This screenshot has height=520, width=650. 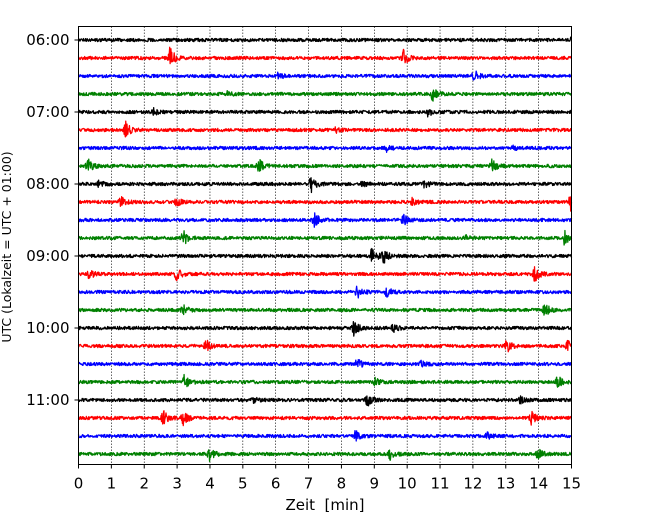 I want to click on x-tick-label: 15, so click(x=571, y=484).